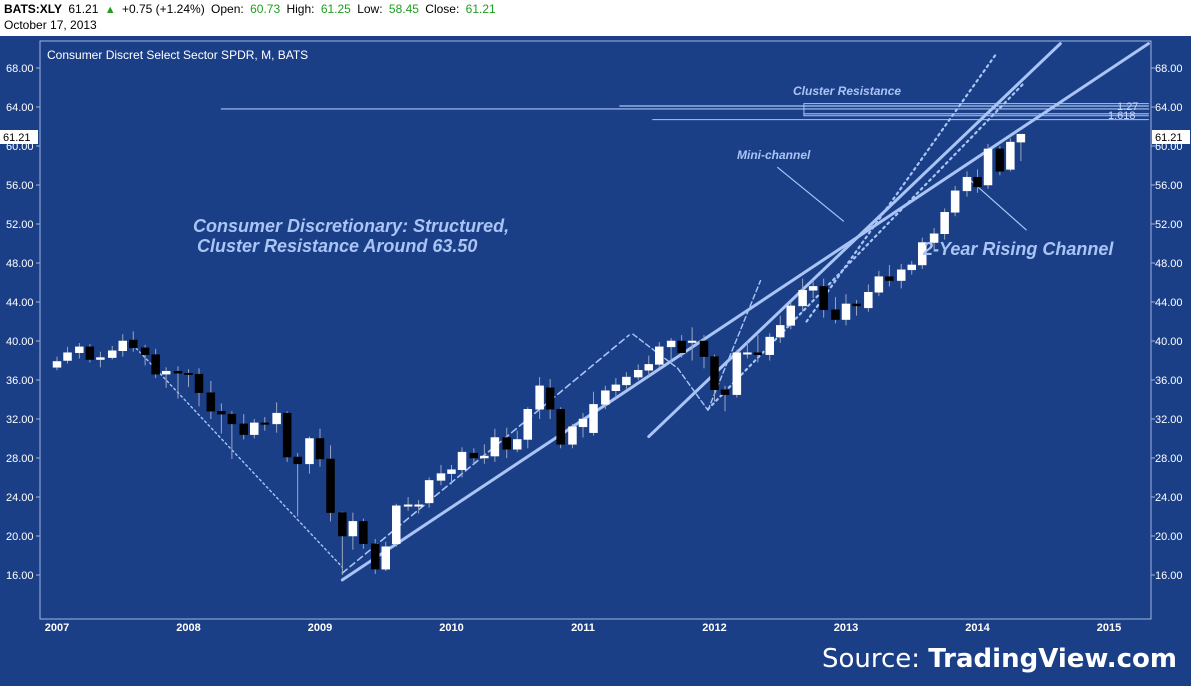 This screenshot has width=1191, height=686. What do you see at coordinates (1169, 186) in the screenshot?
I see `y-tick-label-right: 56.00` at bounding box center [1169, 186].